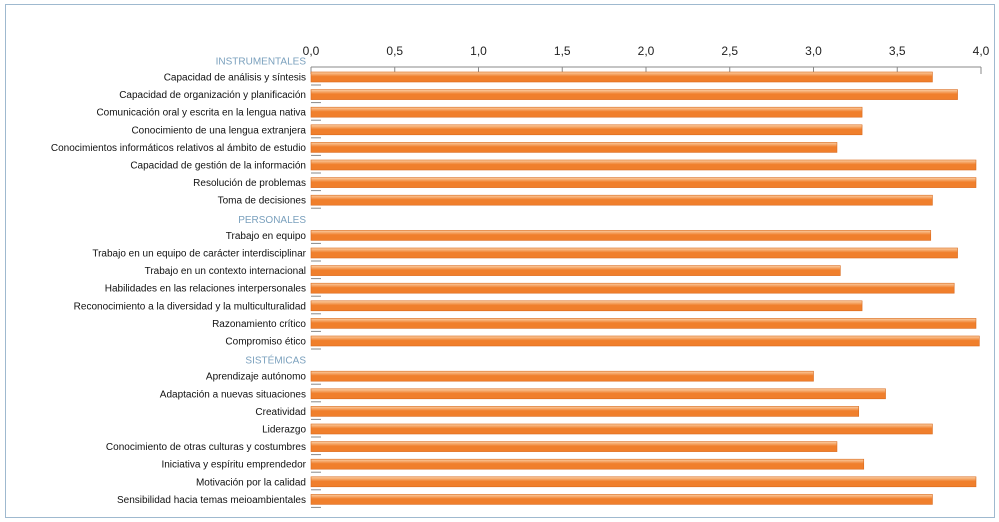  Describe the element at coordinates (280, 412) in the screenshot. I see `category-label: Creatividad` at that location.